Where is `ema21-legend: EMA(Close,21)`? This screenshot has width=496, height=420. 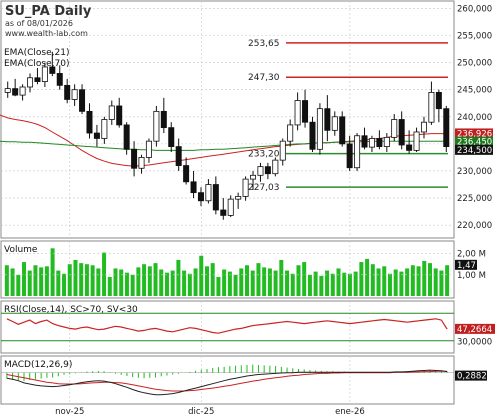 ema21-legend: EMA(Close,21) is located at coordinates (36, 53).